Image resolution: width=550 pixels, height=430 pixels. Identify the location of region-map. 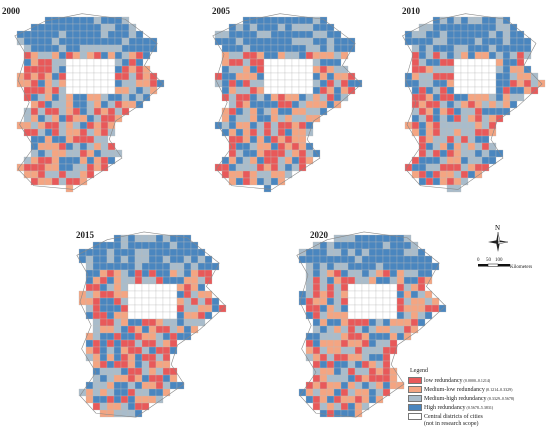
(151, 324).